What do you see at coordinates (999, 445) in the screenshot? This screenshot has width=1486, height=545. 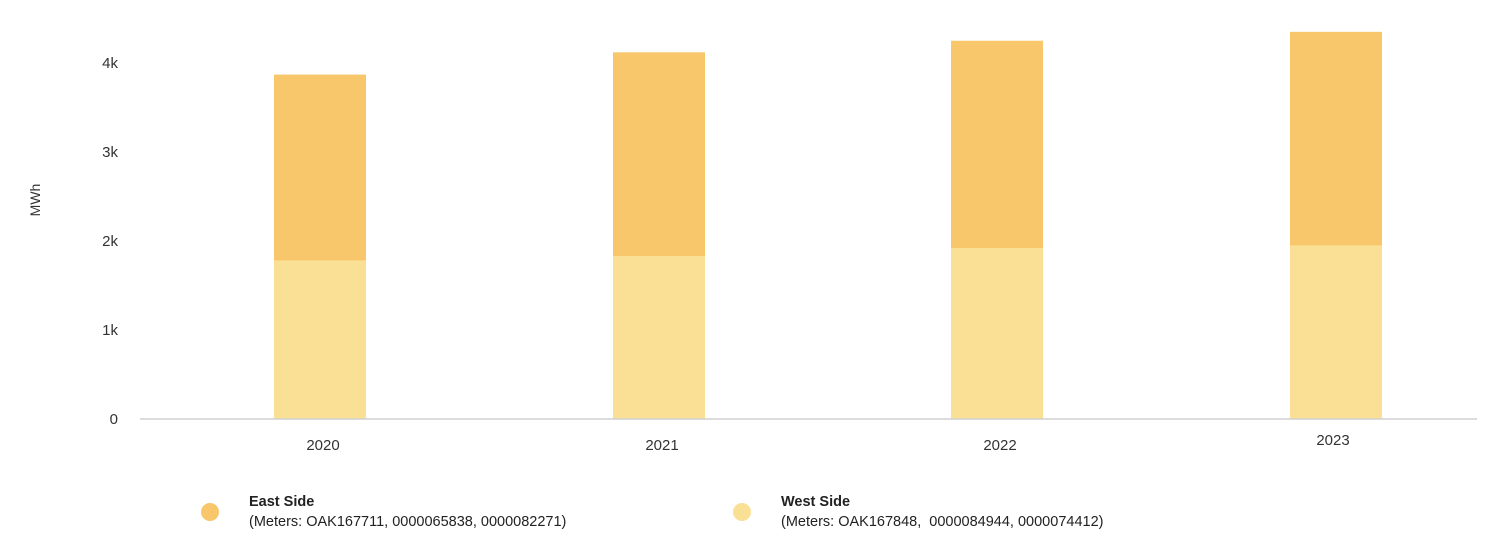 I see `x-tick-label-2022: 2022` at bounding box center [999, 445].